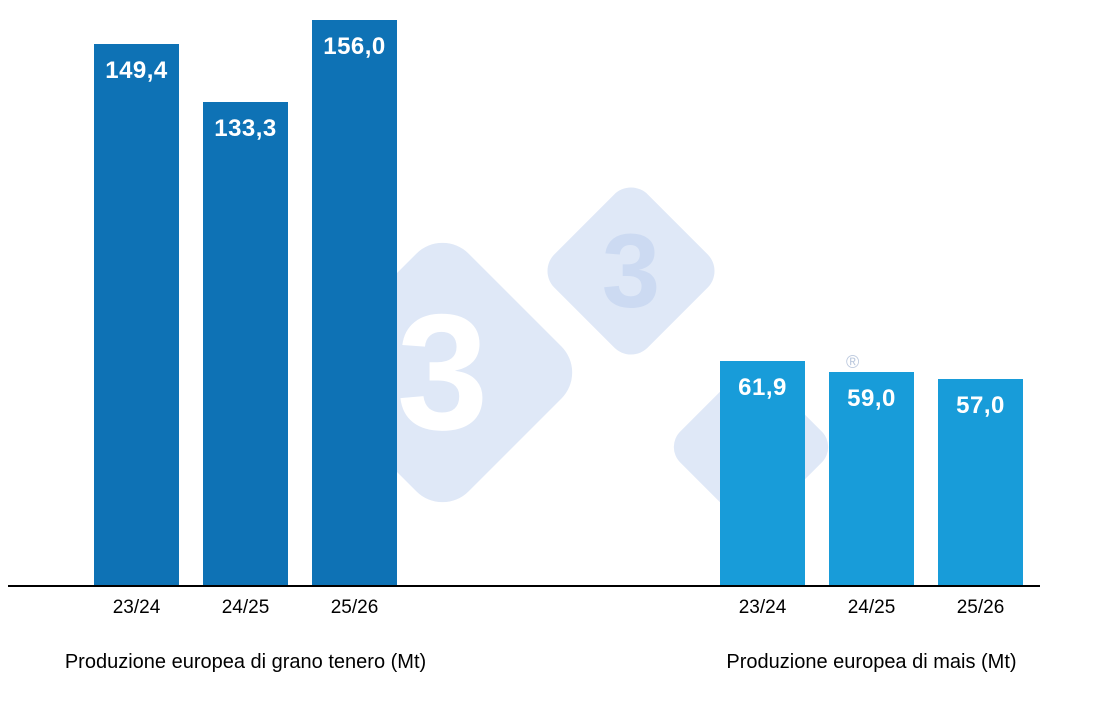 The image size is (1115, 703). I want to click on bar-value-label: 156,0, so click(354, 46).